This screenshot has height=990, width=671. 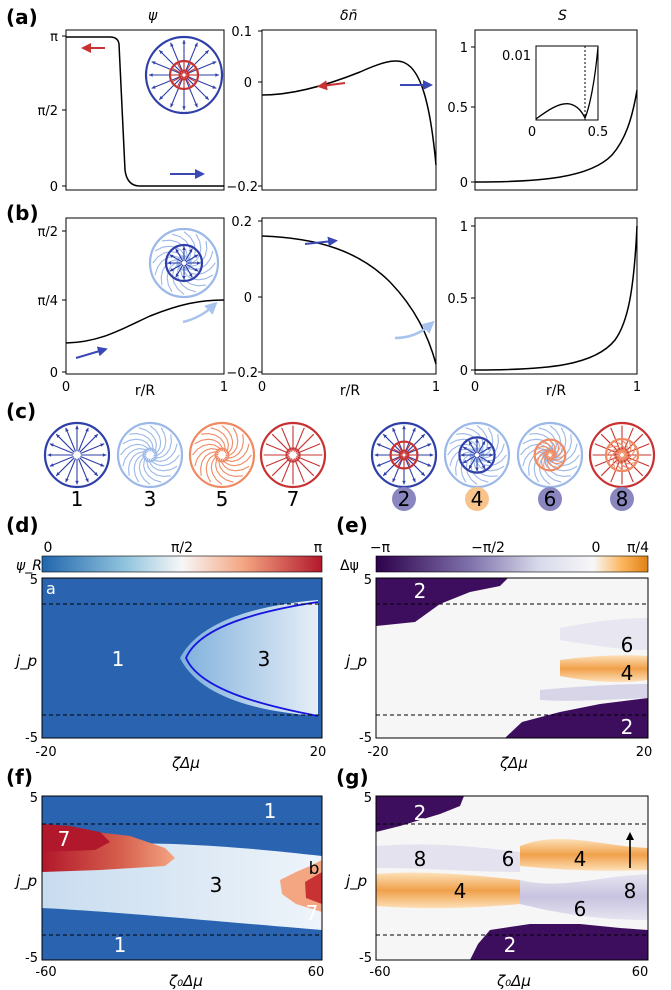 I want to click on vortex-icon-6-outer, so click(x=550, y=455).